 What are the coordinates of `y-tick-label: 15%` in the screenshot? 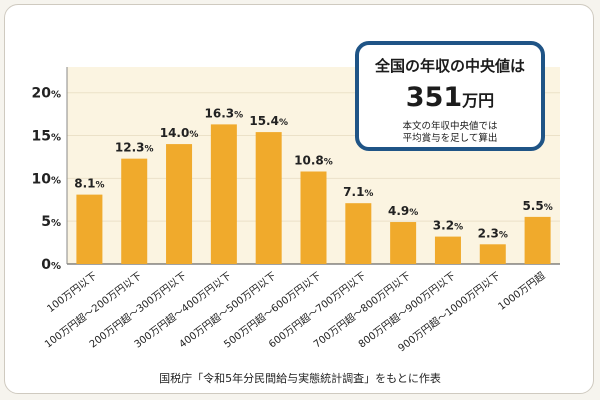 It's located at (46, 137).